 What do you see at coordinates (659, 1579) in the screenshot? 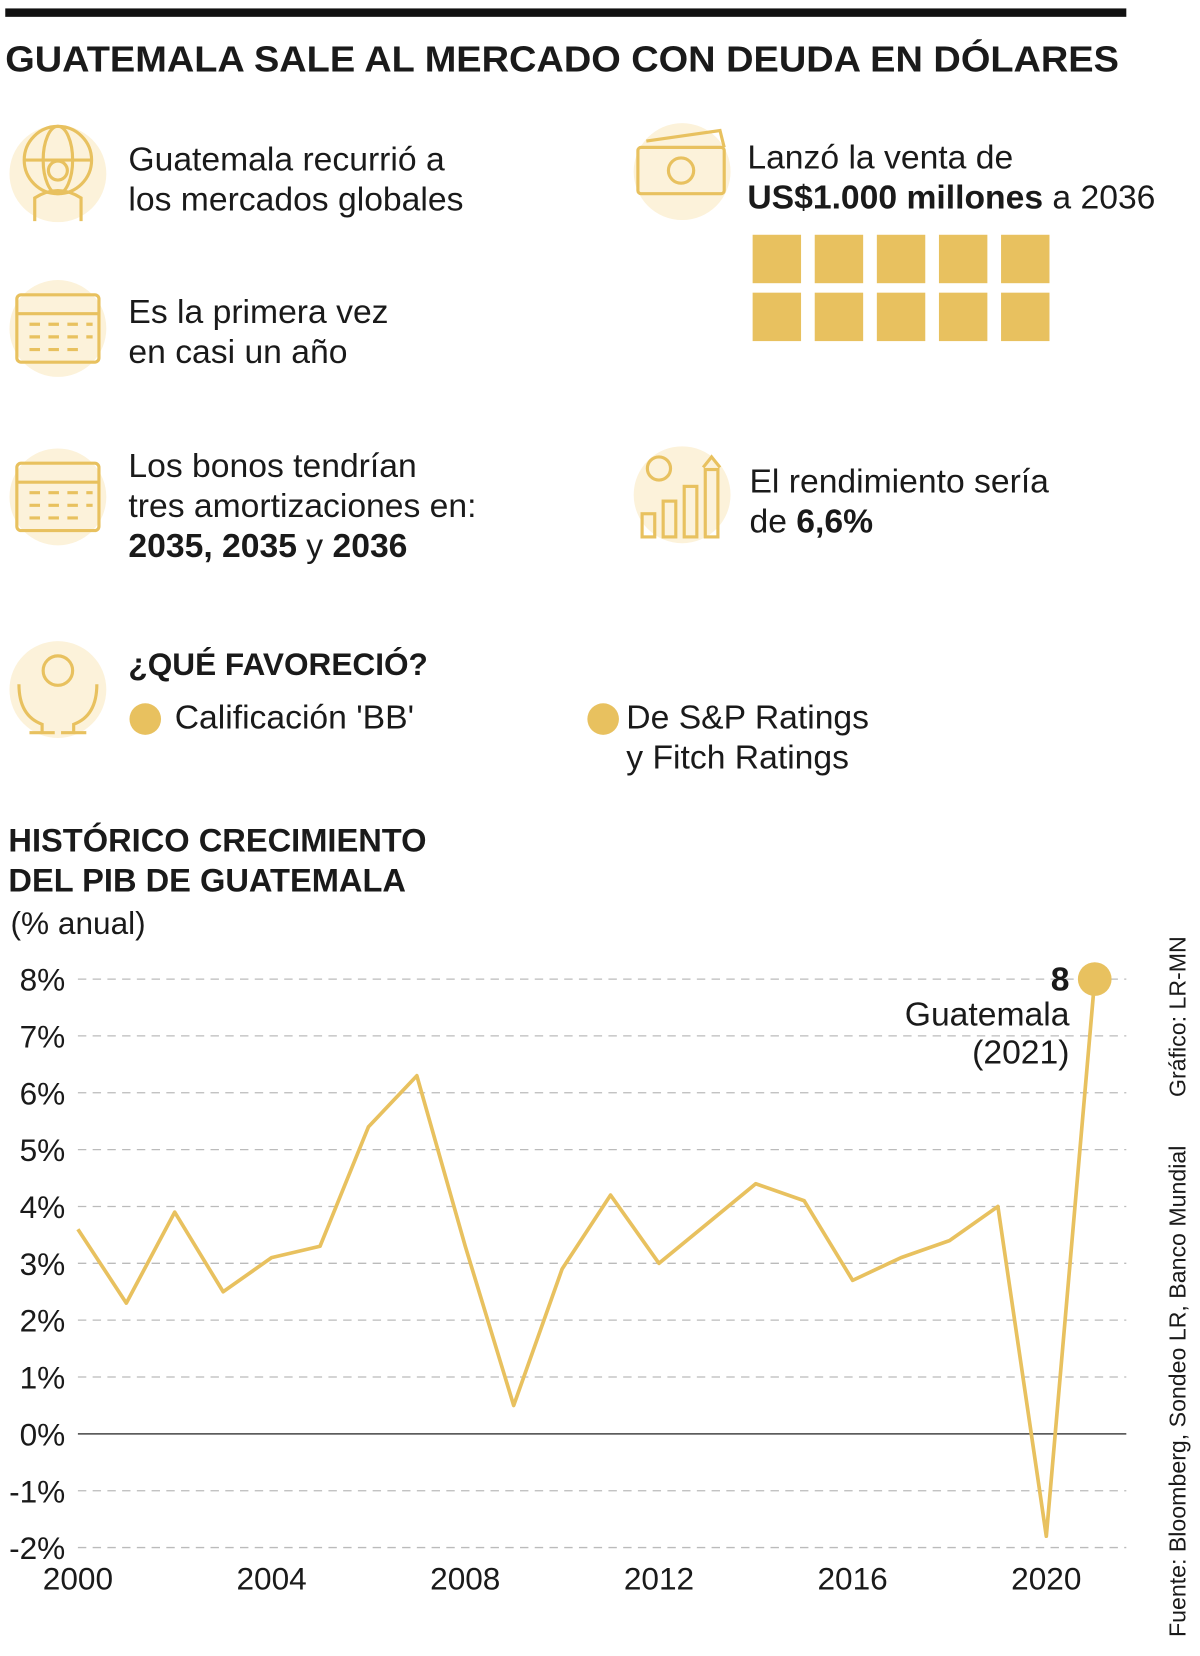
I see `x-tick-label: 2012` at bounding box center [659, 1579].